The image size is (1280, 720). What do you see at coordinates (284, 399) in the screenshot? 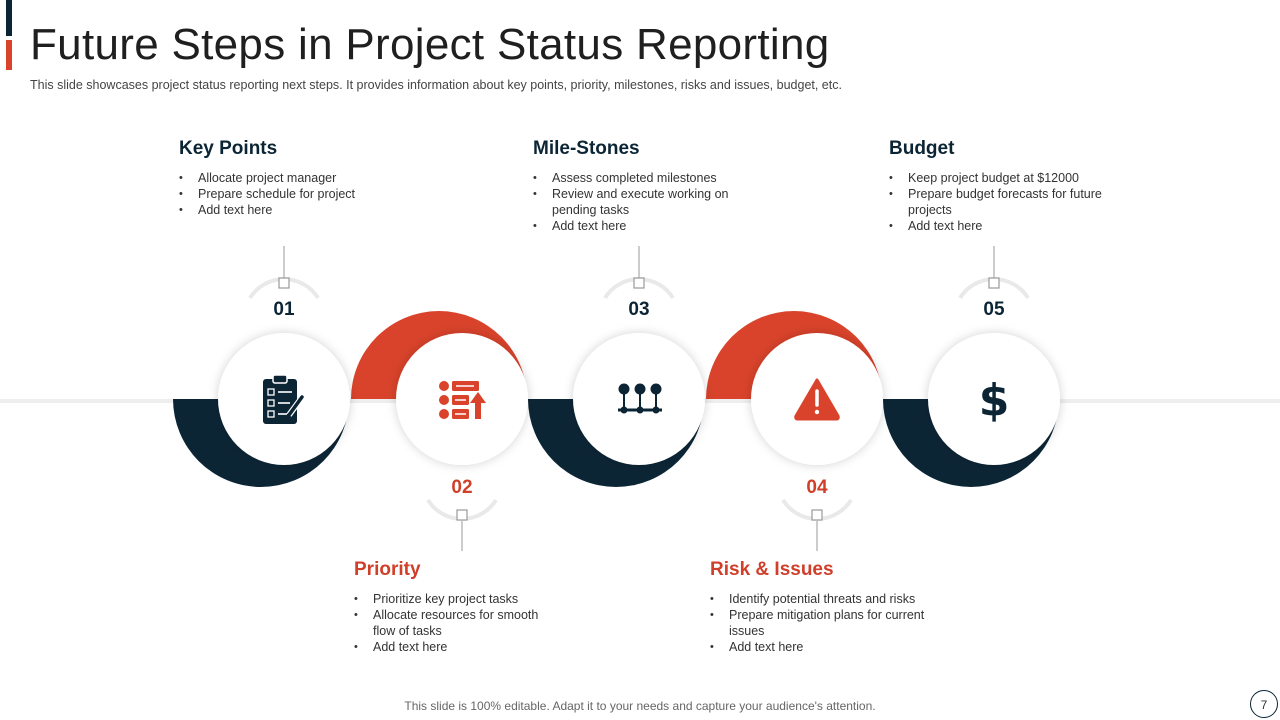
I see `clipboard-checklist-icon` at bounding box center [284, 399].